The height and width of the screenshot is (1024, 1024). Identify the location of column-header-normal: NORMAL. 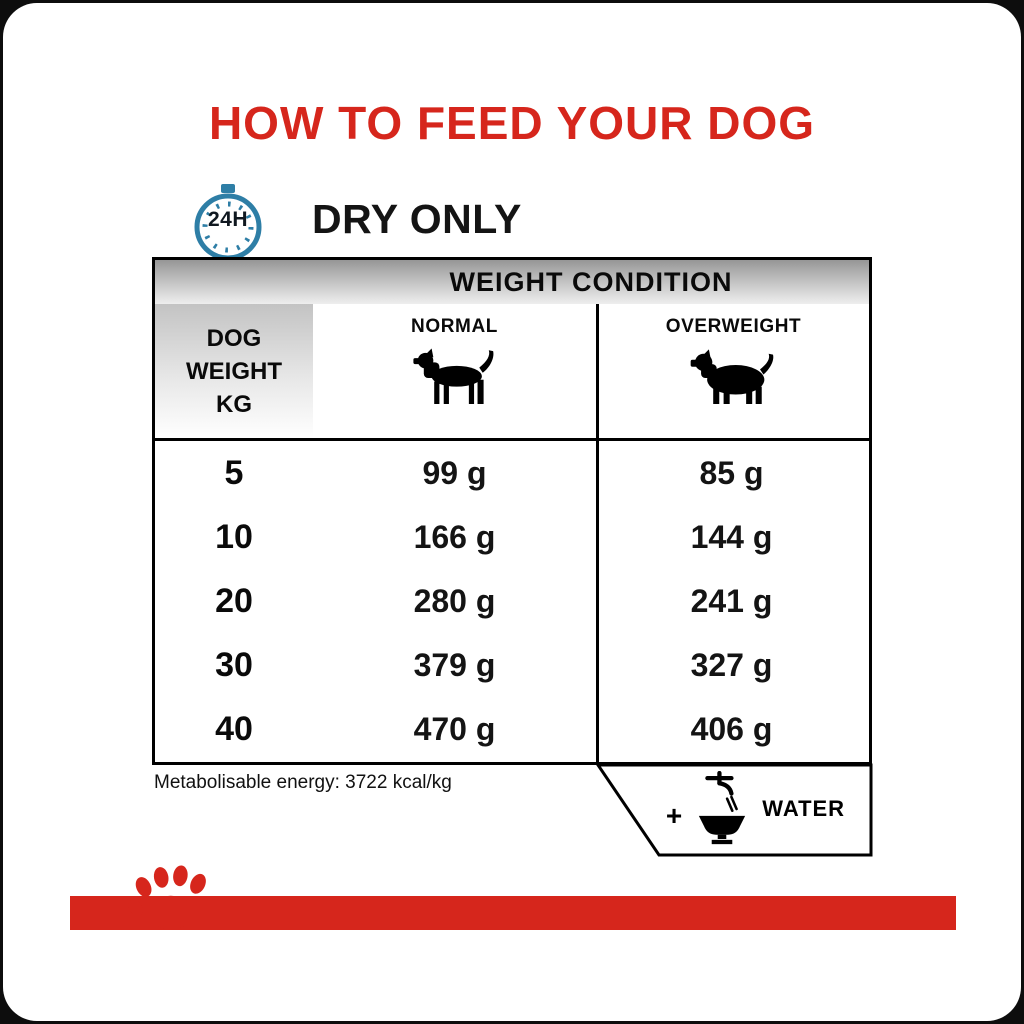
(454, 371).